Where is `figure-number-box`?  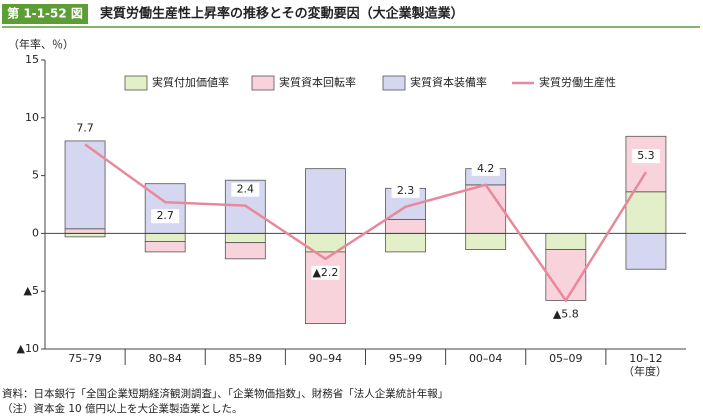
figure-number-box is located at coordinates (45, 14).